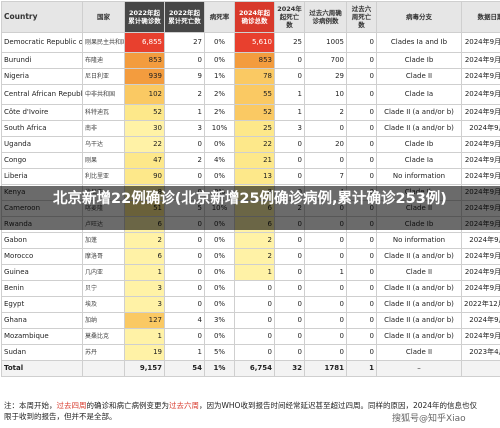 The width and height of the screenshot is (500, 428). What do you see at coordinates (480, 17) in the screenshot?
I see `header-data-date: 数据日期` at bounding box center [480, 17].